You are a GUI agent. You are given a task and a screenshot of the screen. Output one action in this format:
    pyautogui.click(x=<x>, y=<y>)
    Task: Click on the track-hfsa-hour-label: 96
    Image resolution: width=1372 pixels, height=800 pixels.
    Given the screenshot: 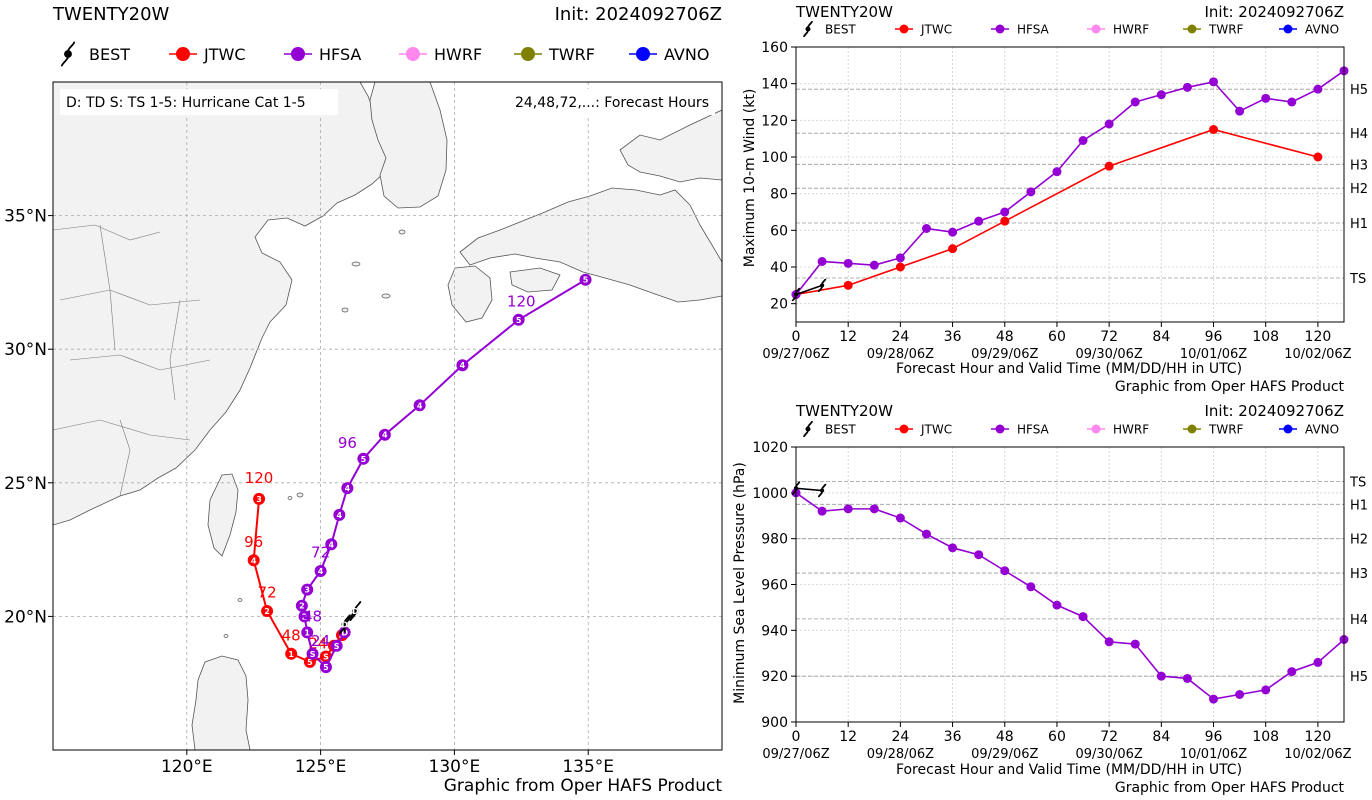 What is the action you would take?
    pyautogui.click(x=347, y=443)
    